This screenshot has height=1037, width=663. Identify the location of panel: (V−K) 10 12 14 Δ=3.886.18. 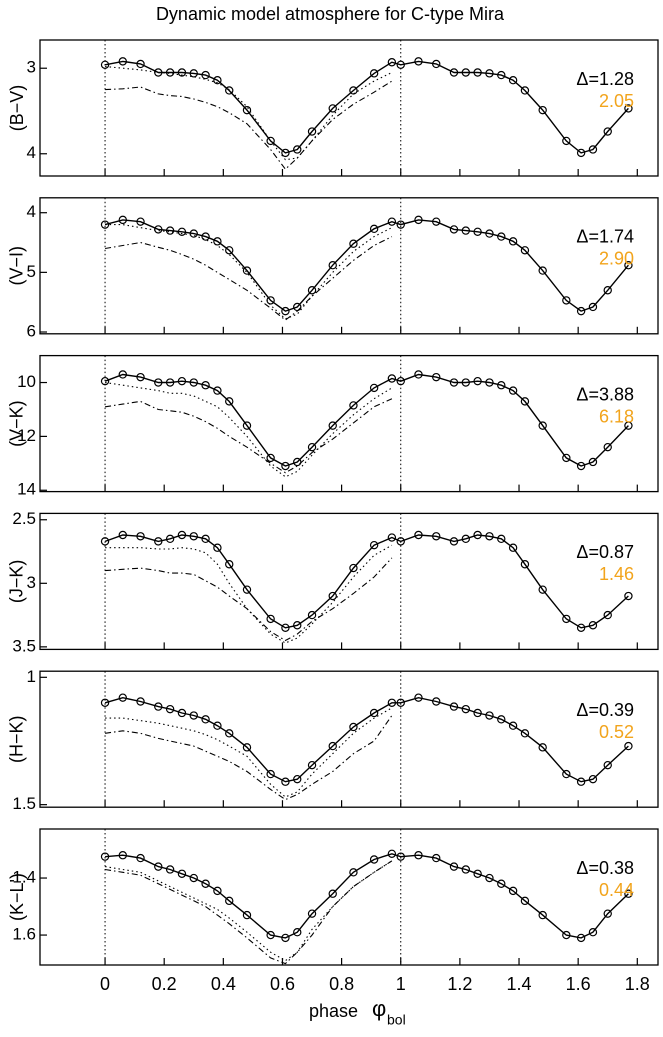
(333, 426).